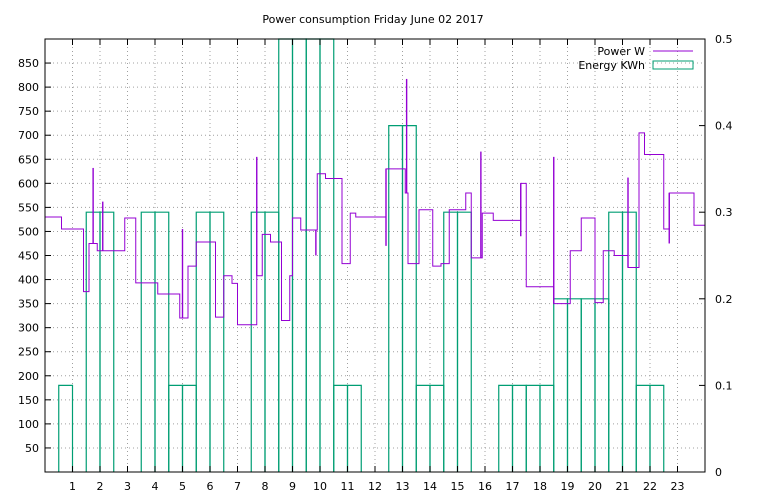  I want to click on x-tick-label: 18, so click(540, 486).